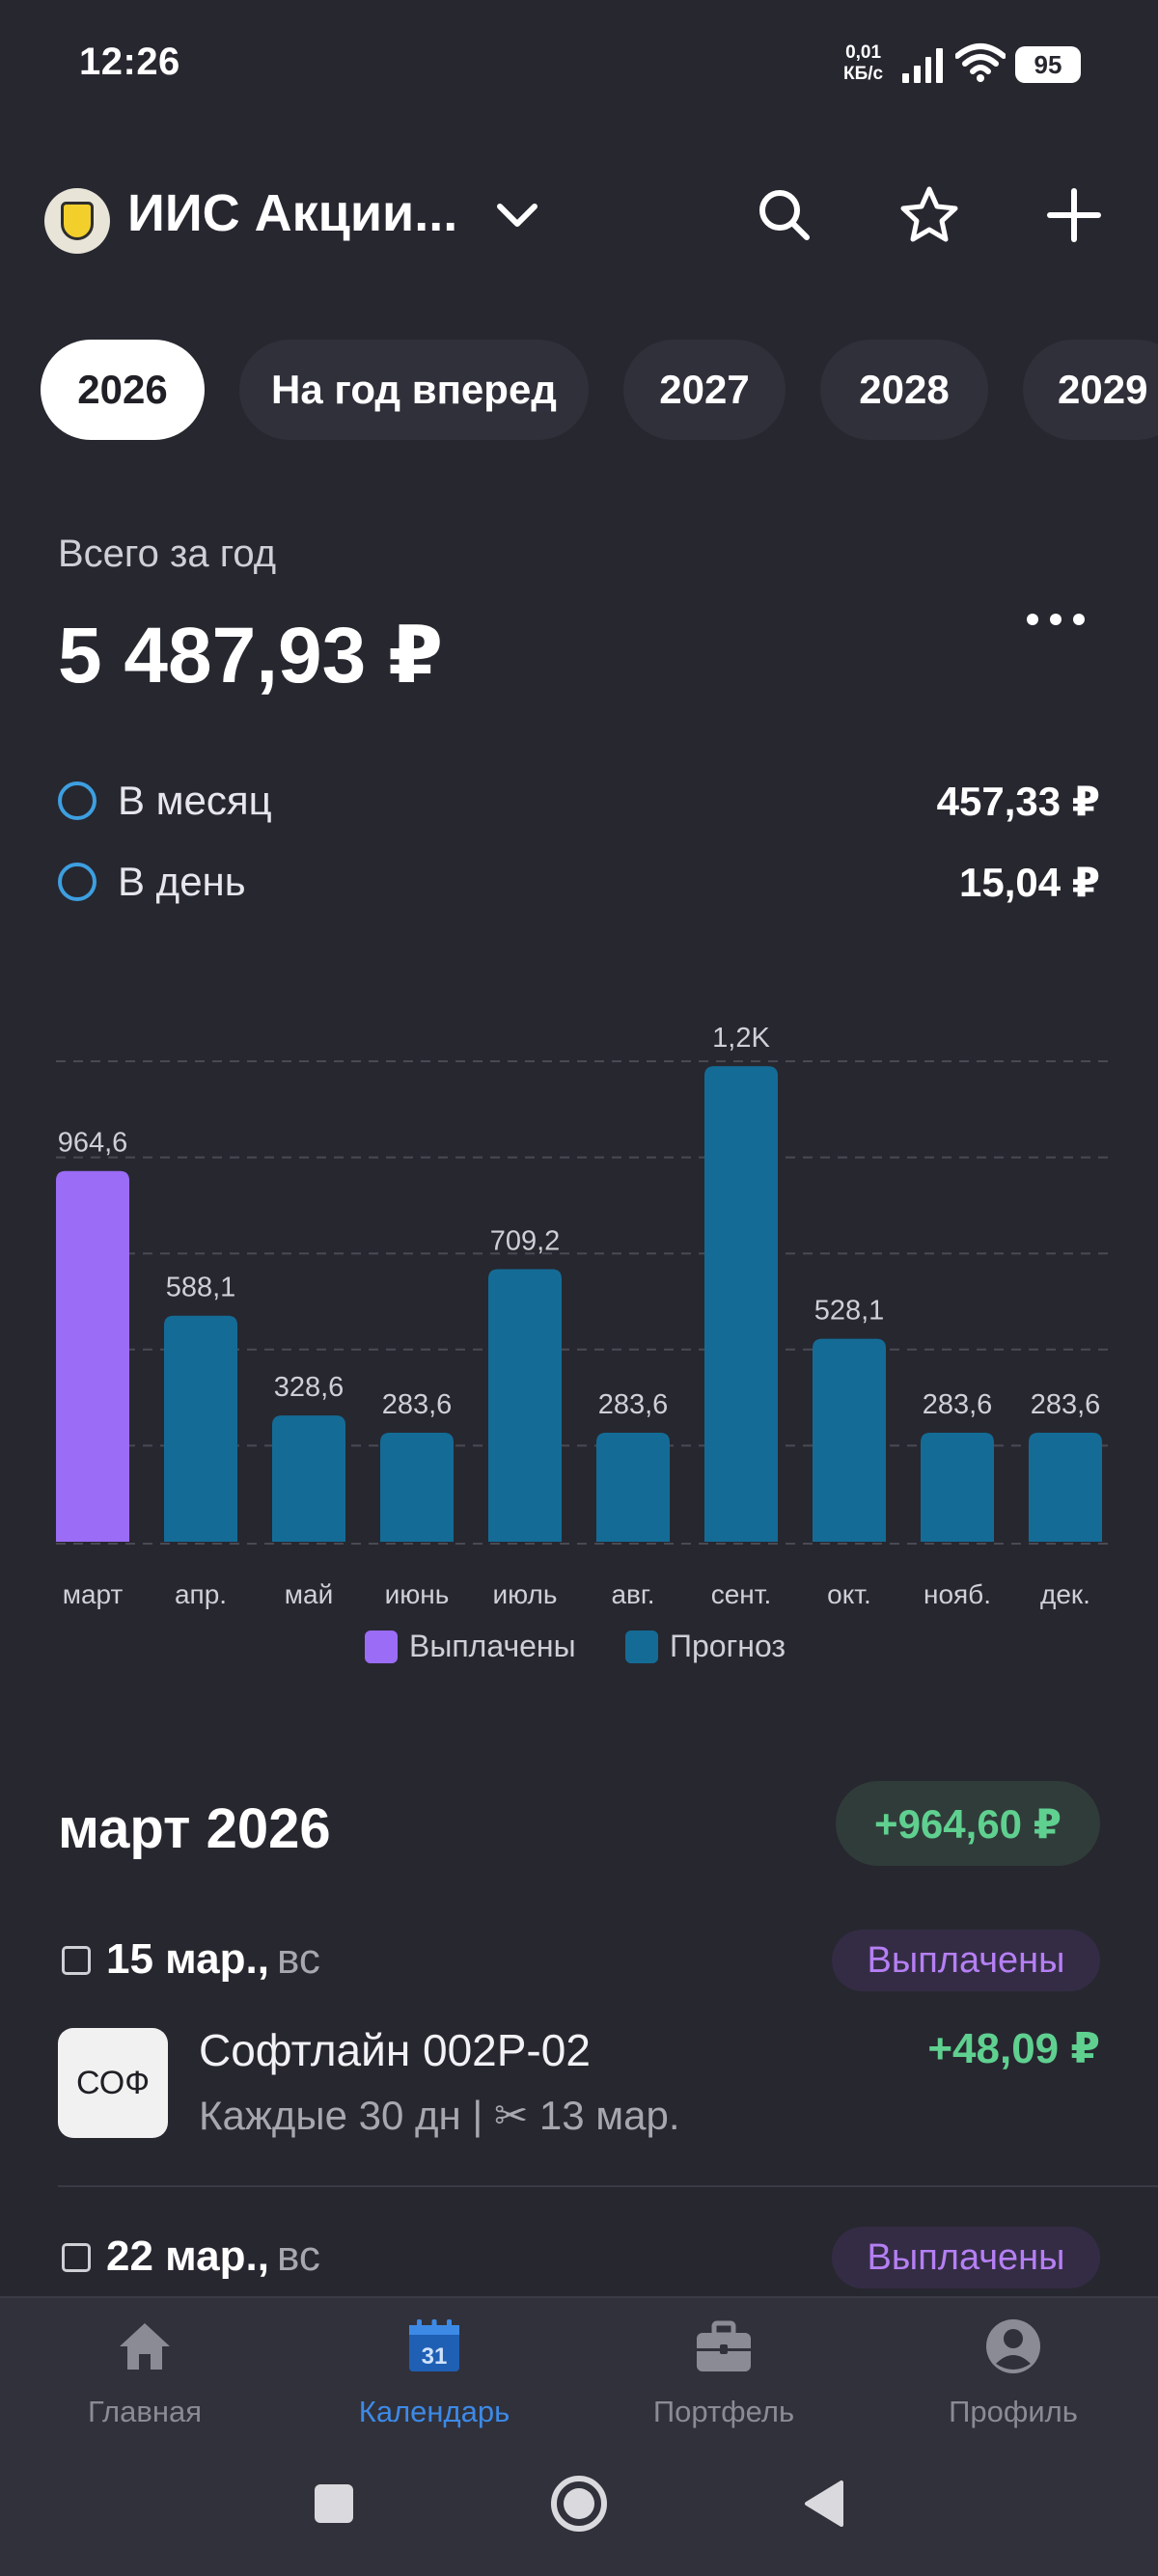 This screenshot has height=2576, width=1158. What do you see at coordinates (194, 1829) in the screenshot?
I see `month-title: март 2026` at bounding box center [194, 1829].